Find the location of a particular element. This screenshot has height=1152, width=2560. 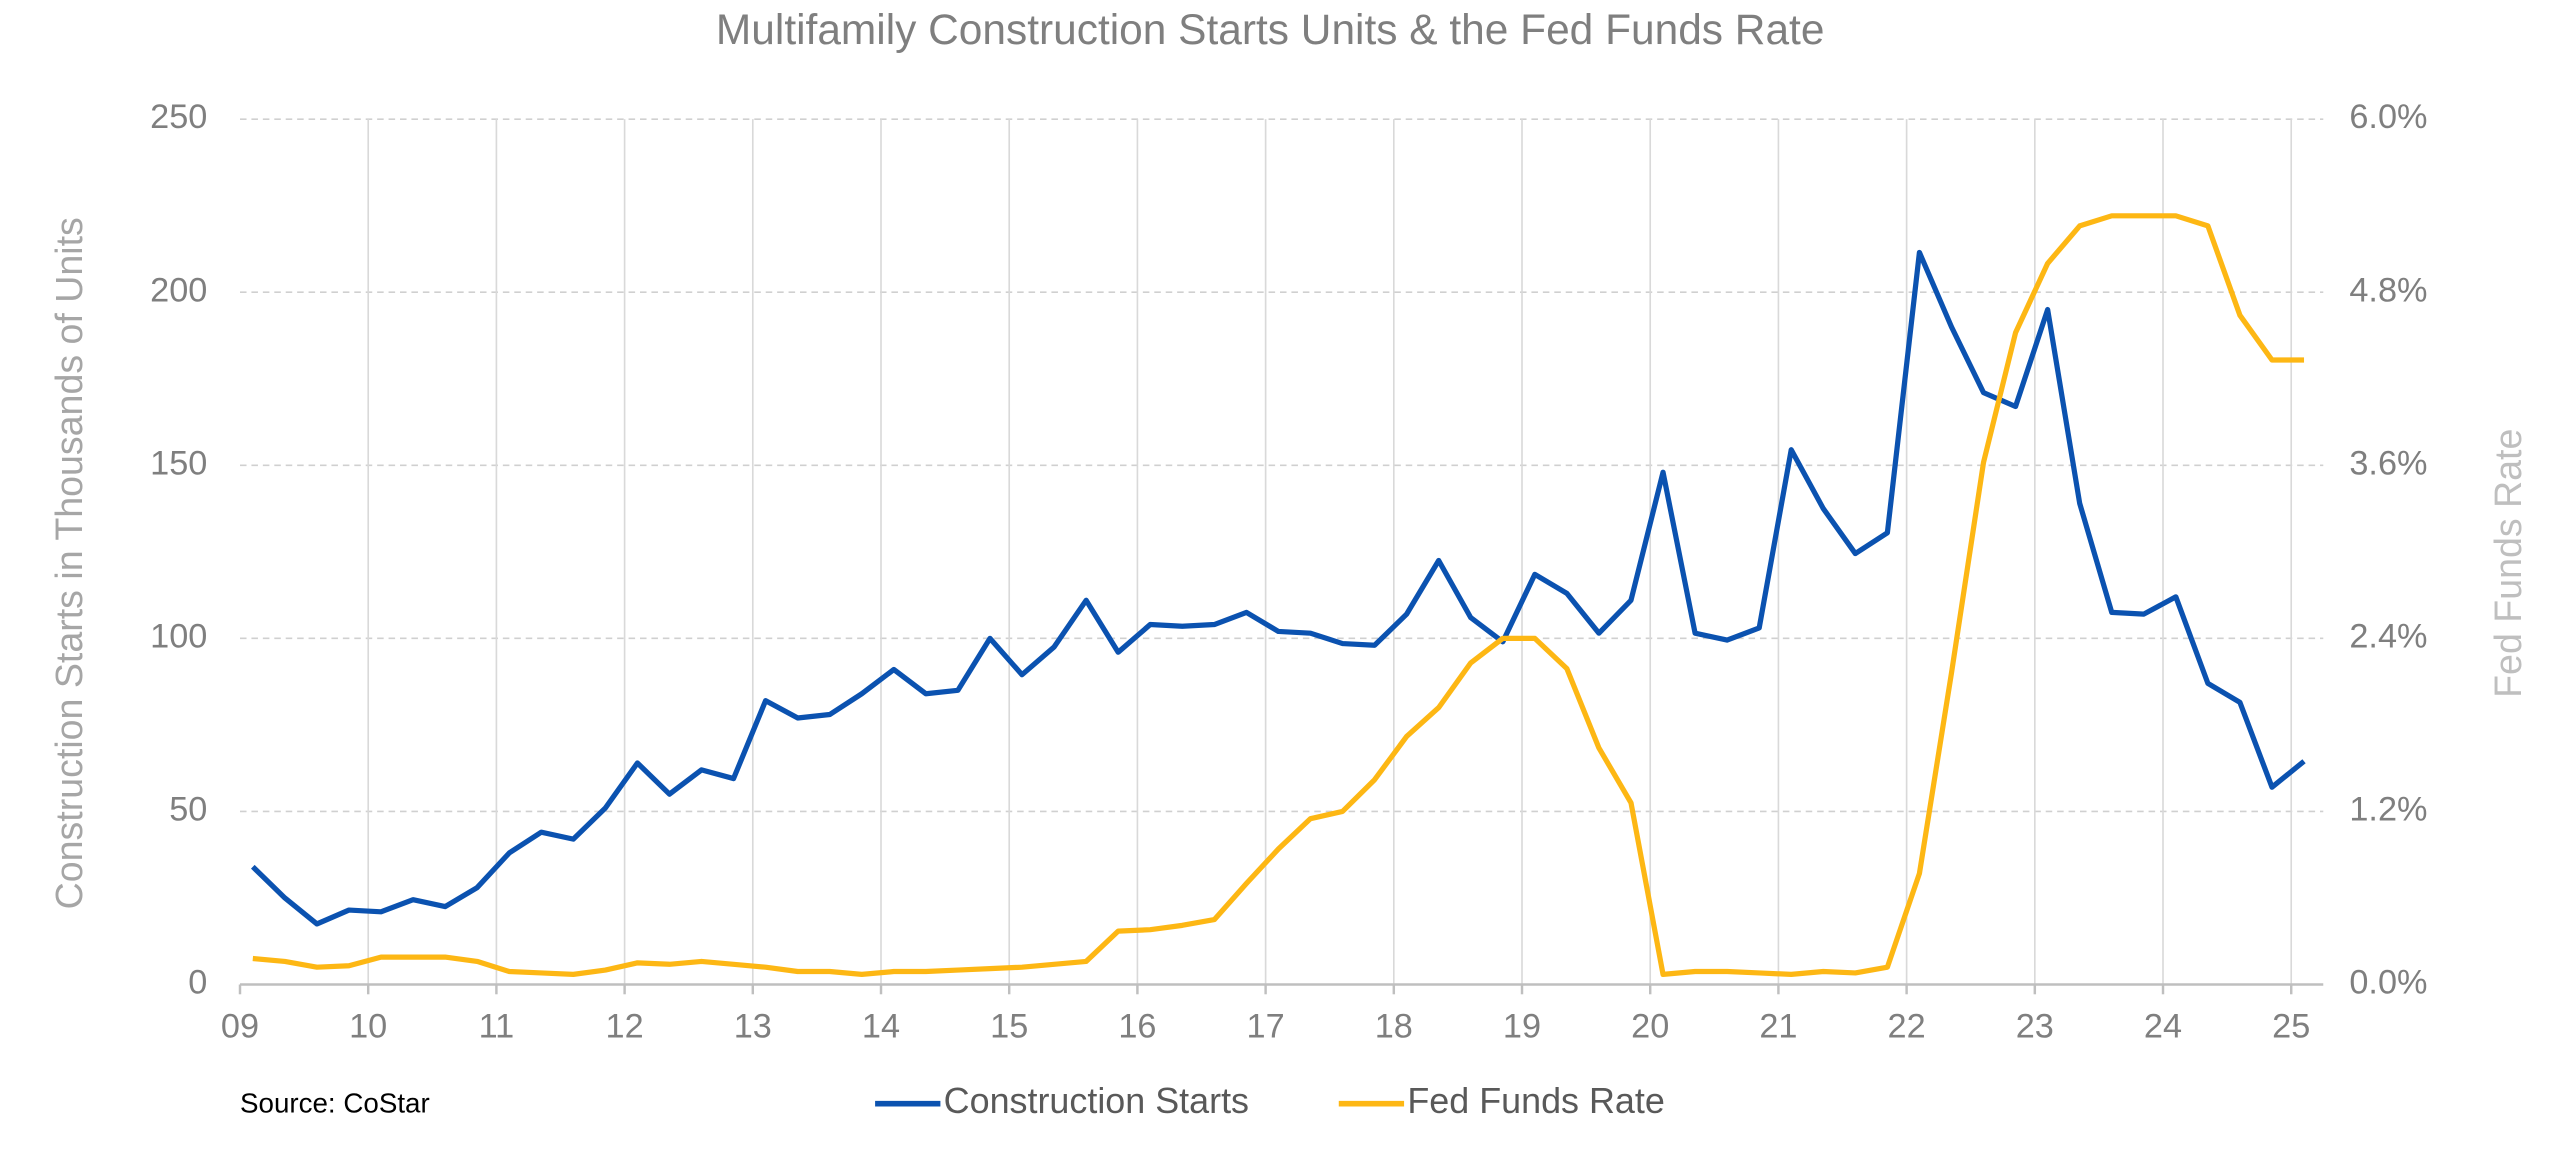

y-tick-label: 150 is located at coordinates (178, 463).